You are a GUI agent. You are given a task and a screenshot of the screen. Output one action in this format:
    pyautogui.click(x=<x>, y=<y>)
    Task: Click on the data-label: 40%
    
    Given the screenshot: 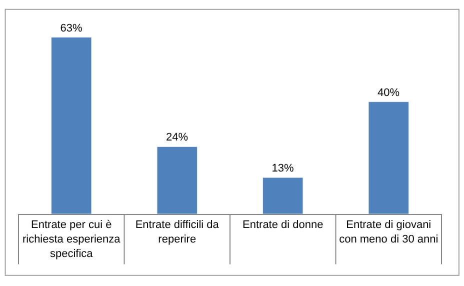 What is the action you would take?
    pyautogui.click(x=389, y=92)
    